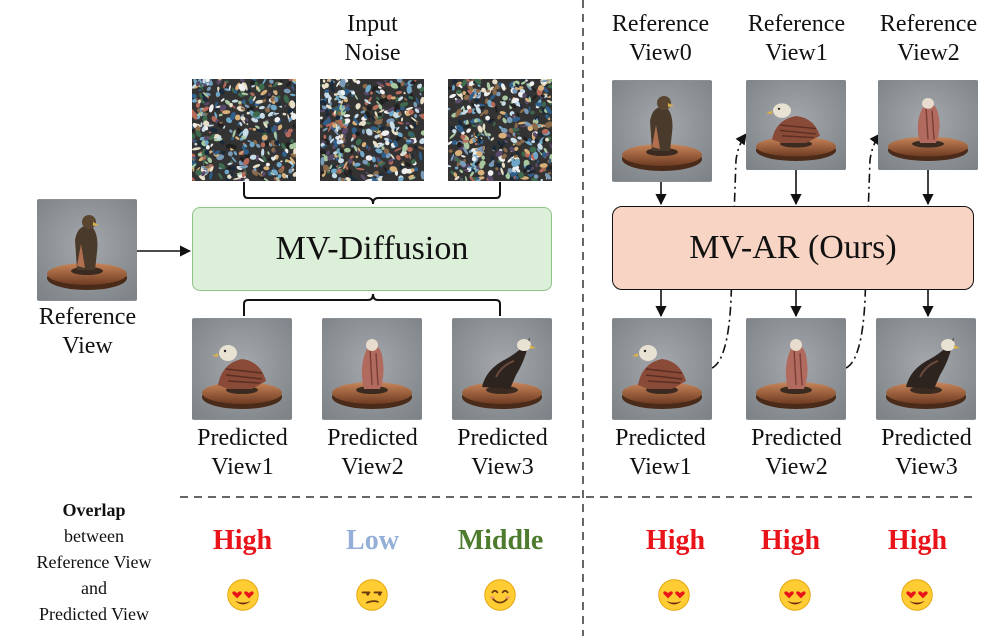 Image resolution: width=1000 pixels, height=636 pixels. I want to click on reference-view-label: Reference View1, so click(796, 38).